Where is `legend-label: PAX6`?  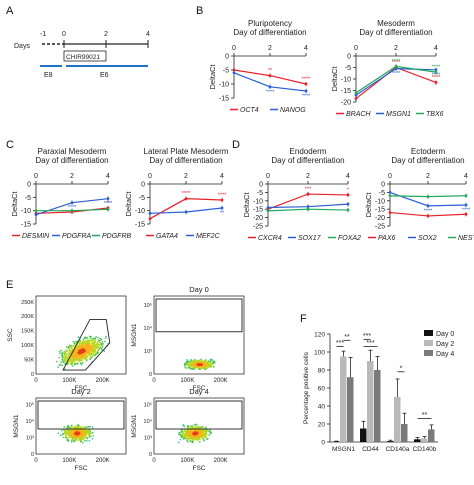 legend-label: PAX6 is located at coordinates (386, 238).